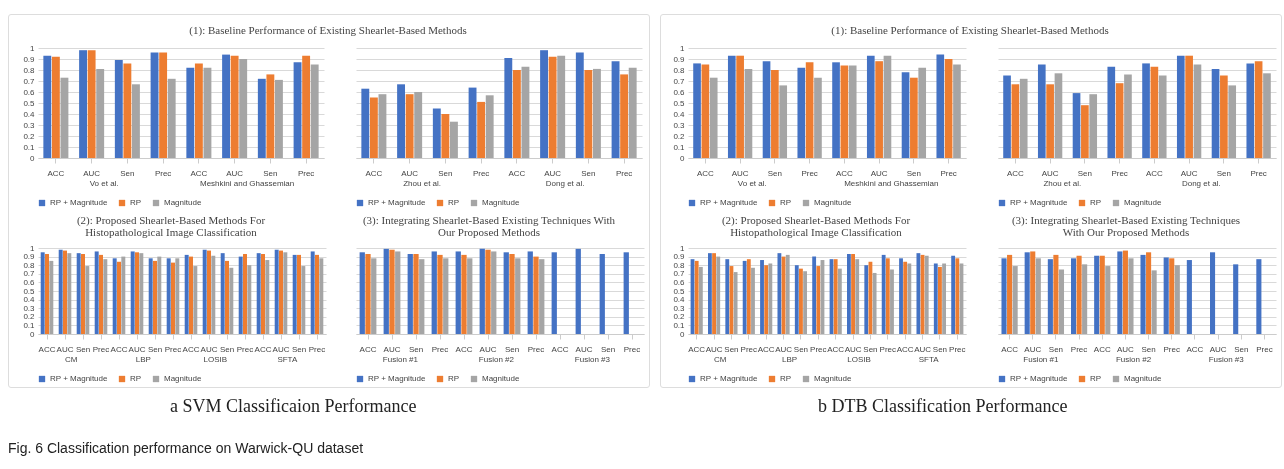 Image resolution: width=1284 pixels, height=469 pixels. Describe the element at coordinates (293, 406) in the screenshot. I see `text: a SVM Classificaion Performance` at that location.